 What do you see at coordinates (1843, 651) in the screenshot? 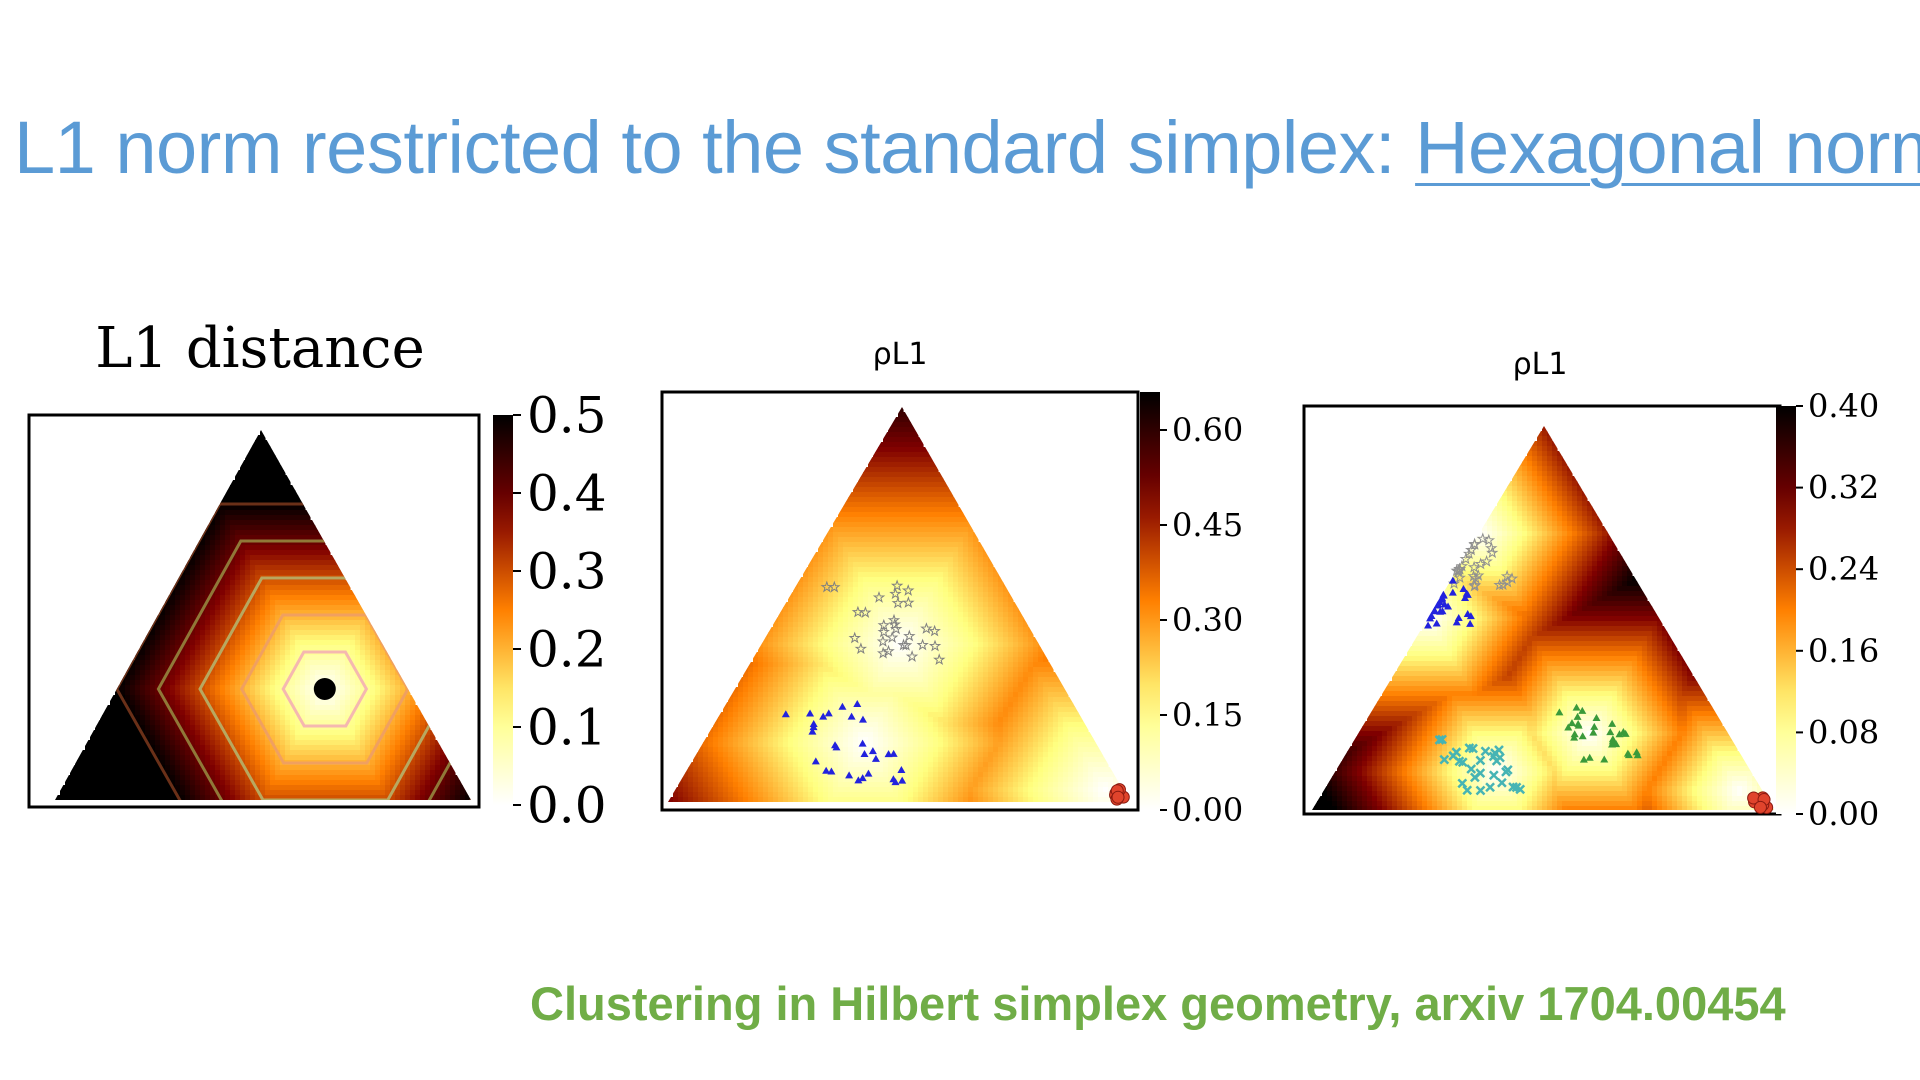
I see `chart-2-colorbar-label-3: 0.16` at bounding box center [1843, 651].